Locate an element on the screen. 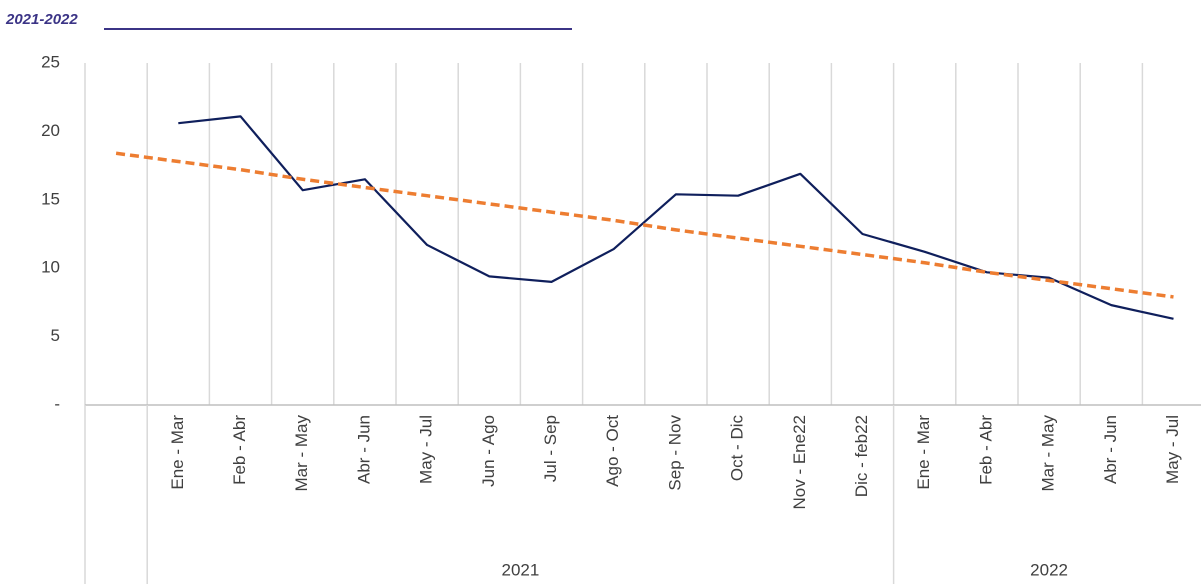 The width and height of the screenshot is (1201, 584). y-tick-label: 10 is located at coordinates (50, 267).